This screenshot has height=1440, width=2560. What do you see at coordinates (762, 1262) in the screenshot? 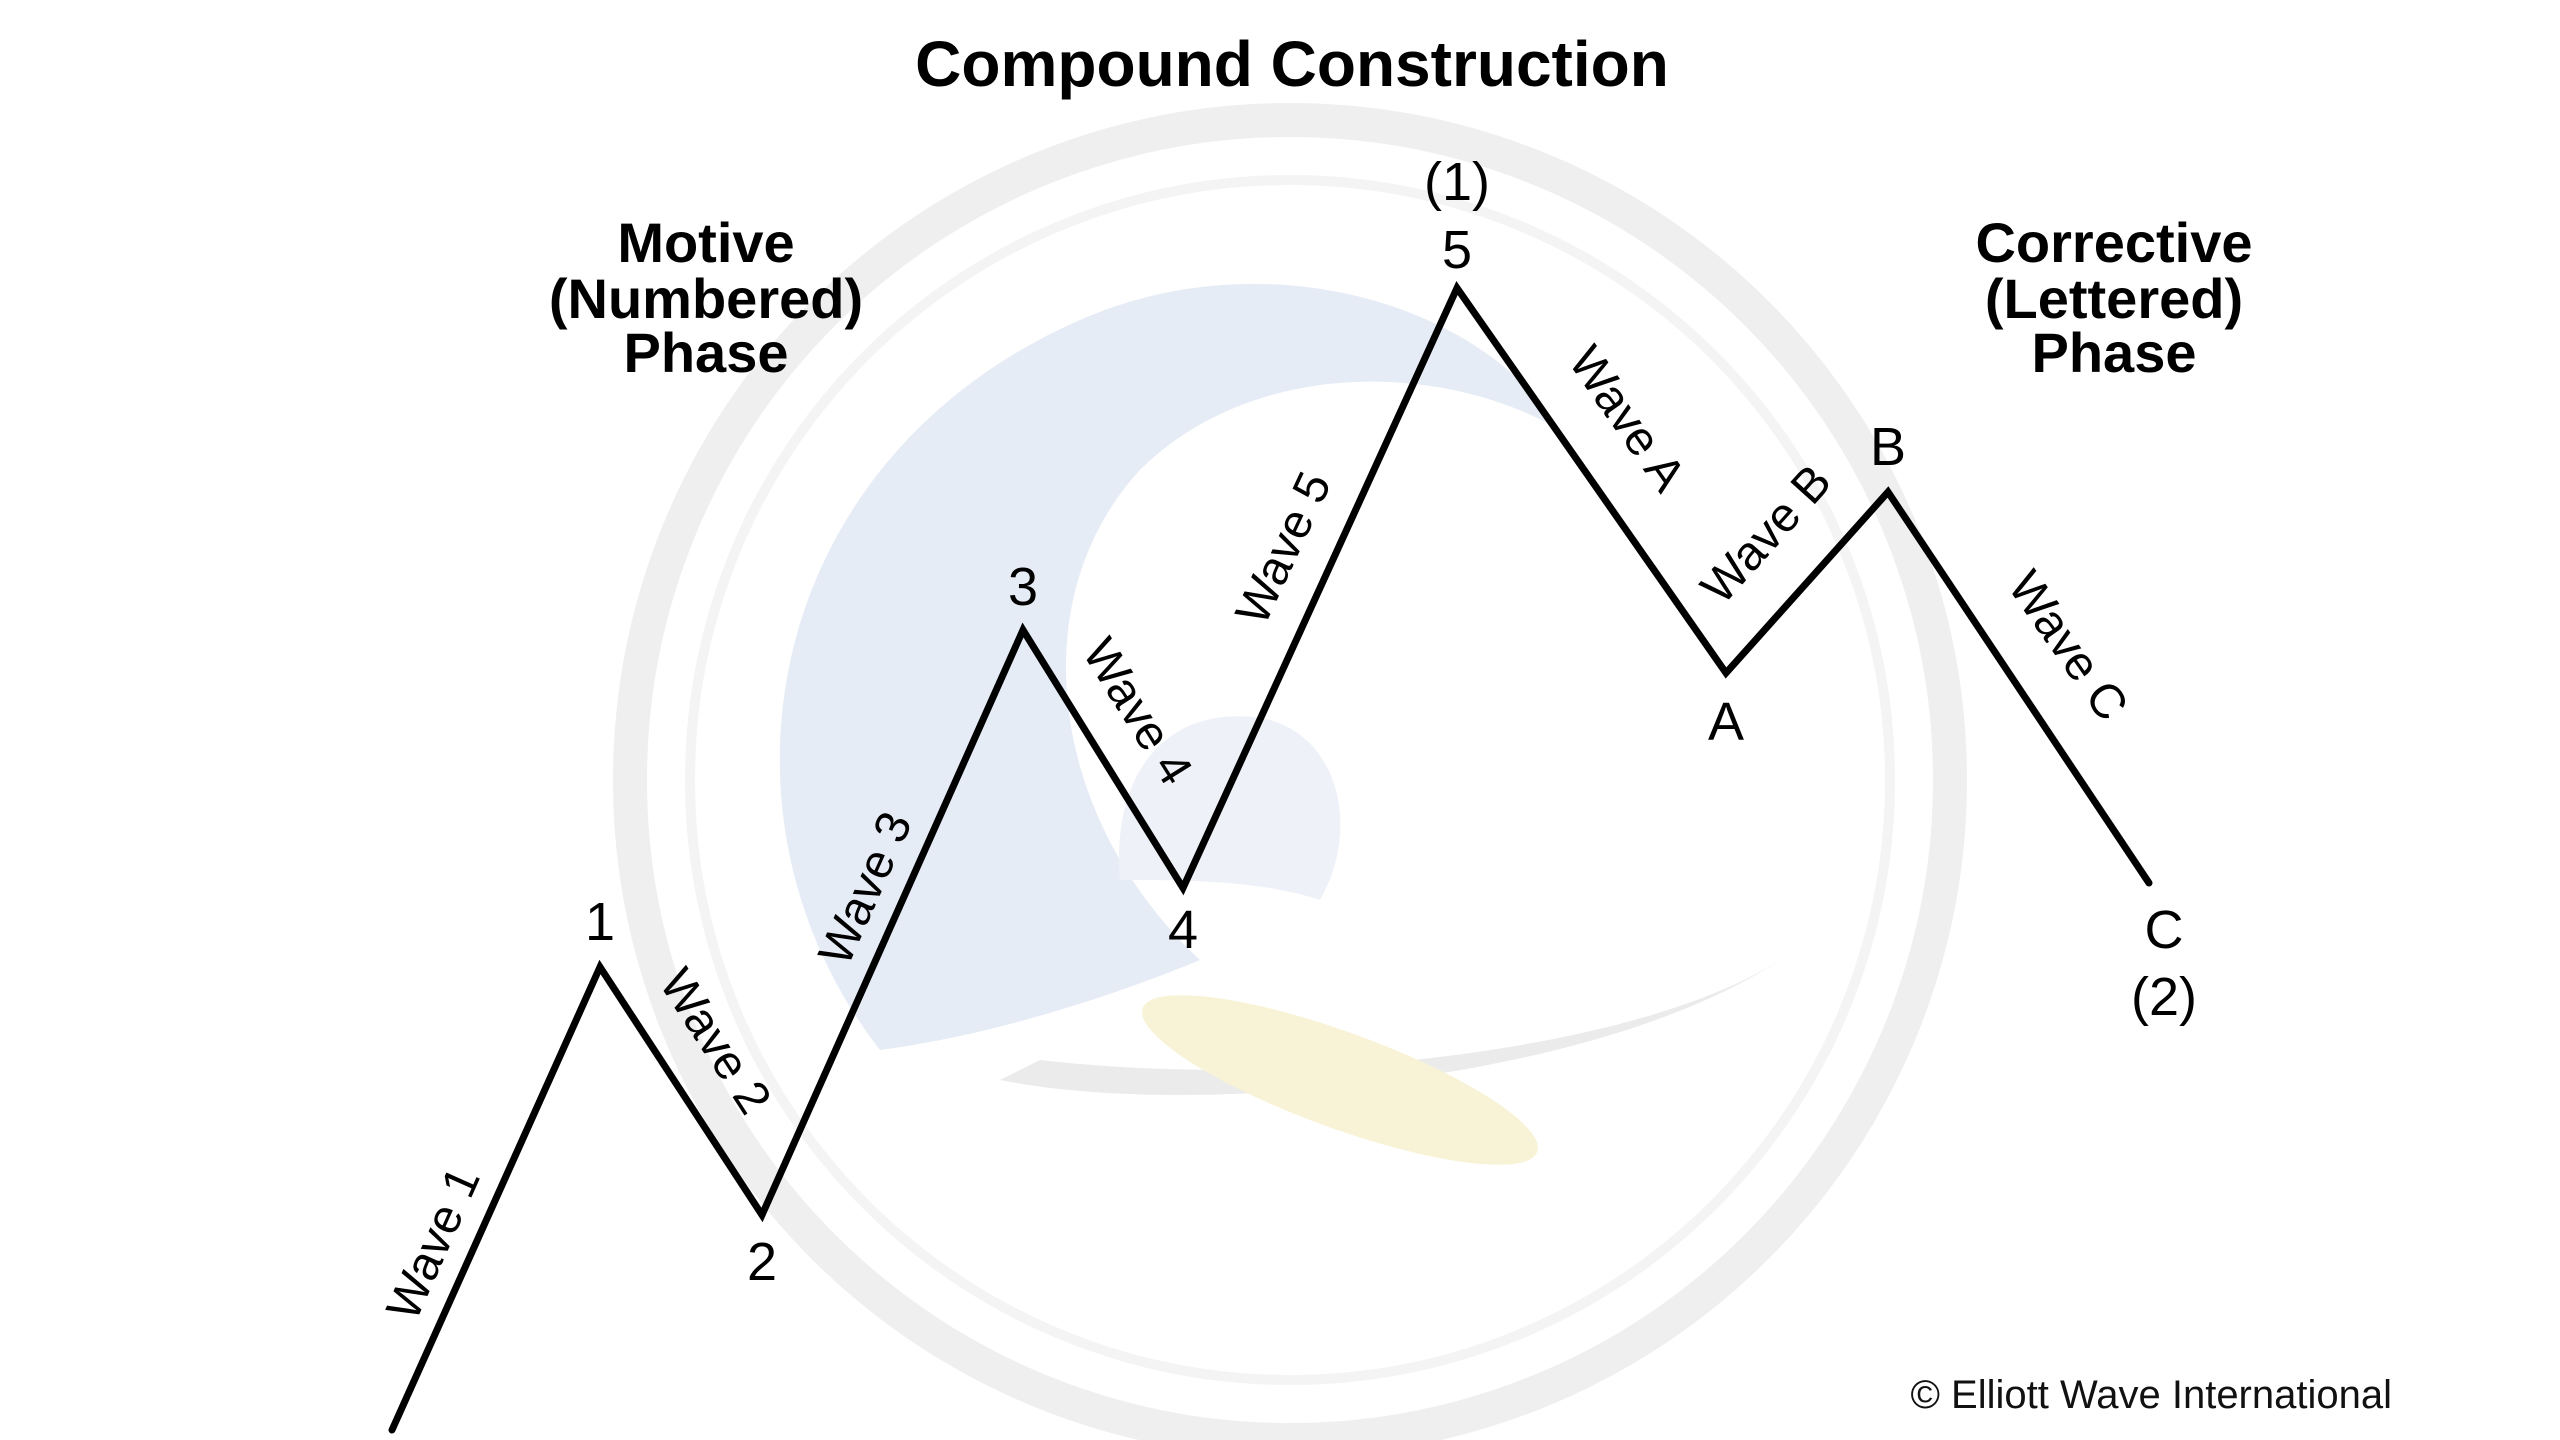
I see `point-label-2: 2` at bounding box center [762, 1262].